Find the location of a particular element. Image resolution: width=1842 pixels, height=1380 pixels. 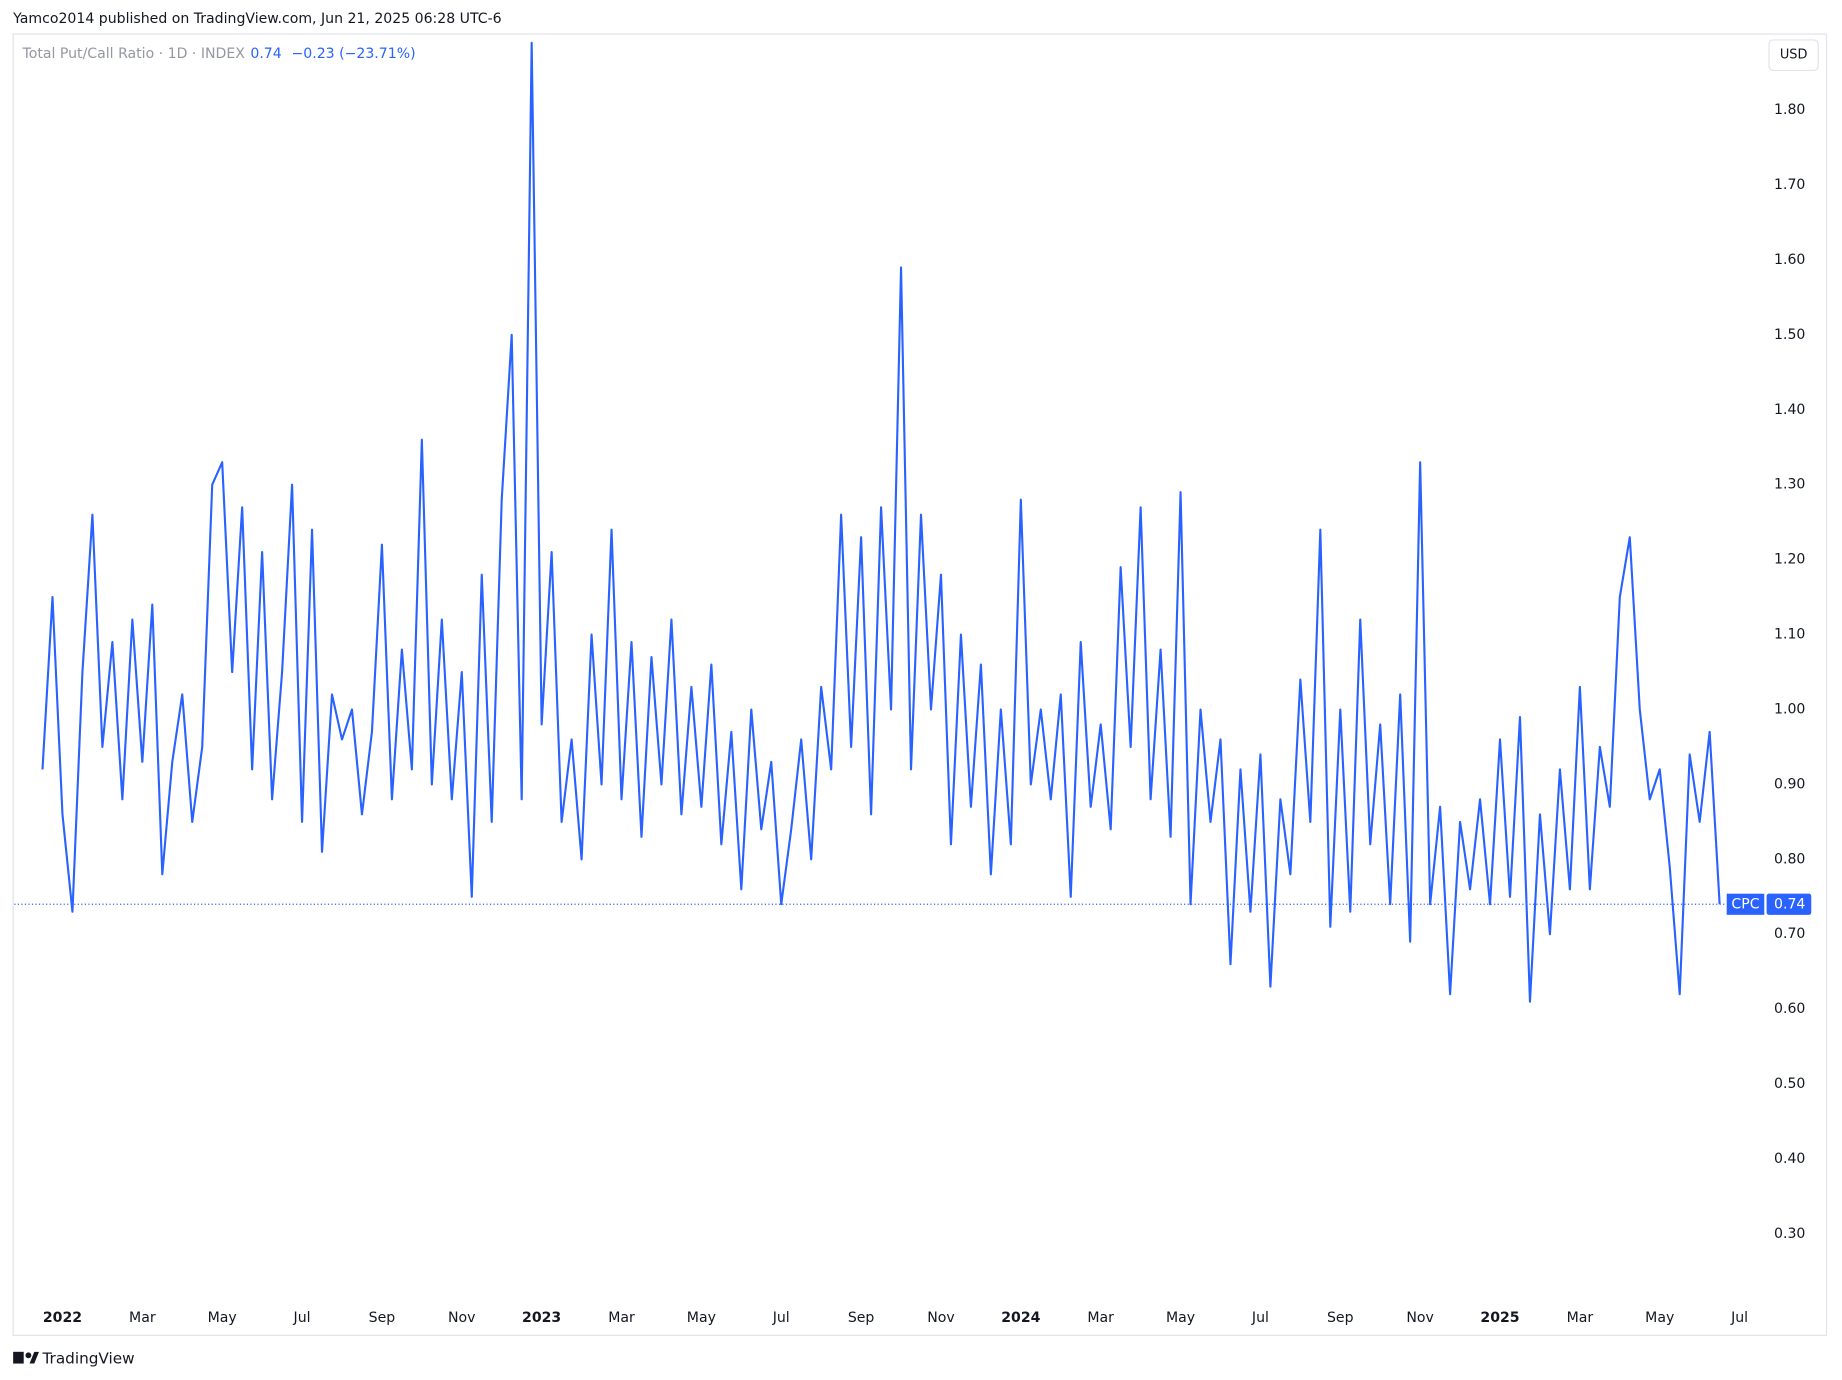

currency-box is located at coordinates (1793, 55).